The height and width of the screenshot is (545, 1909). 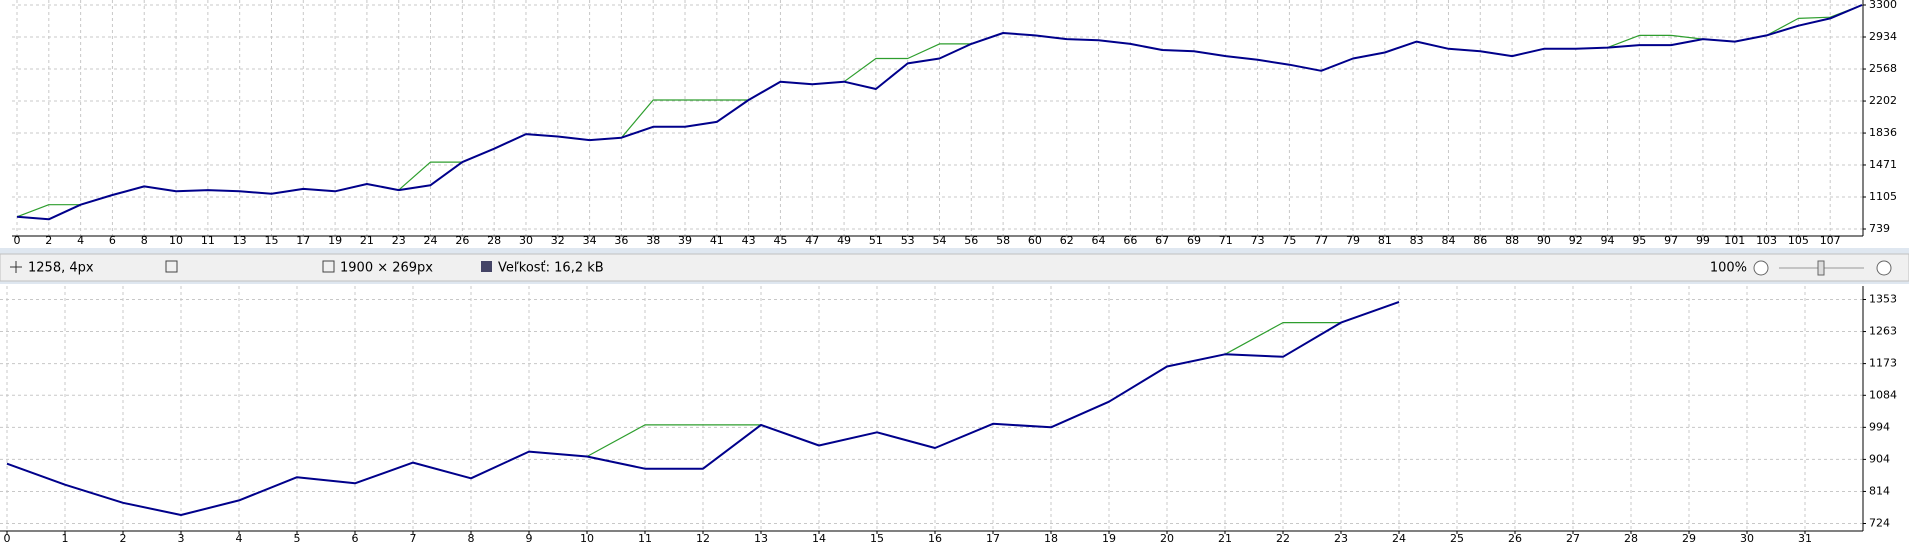 I want to click on x-tick-label: 56, so click(x=971, y=240).